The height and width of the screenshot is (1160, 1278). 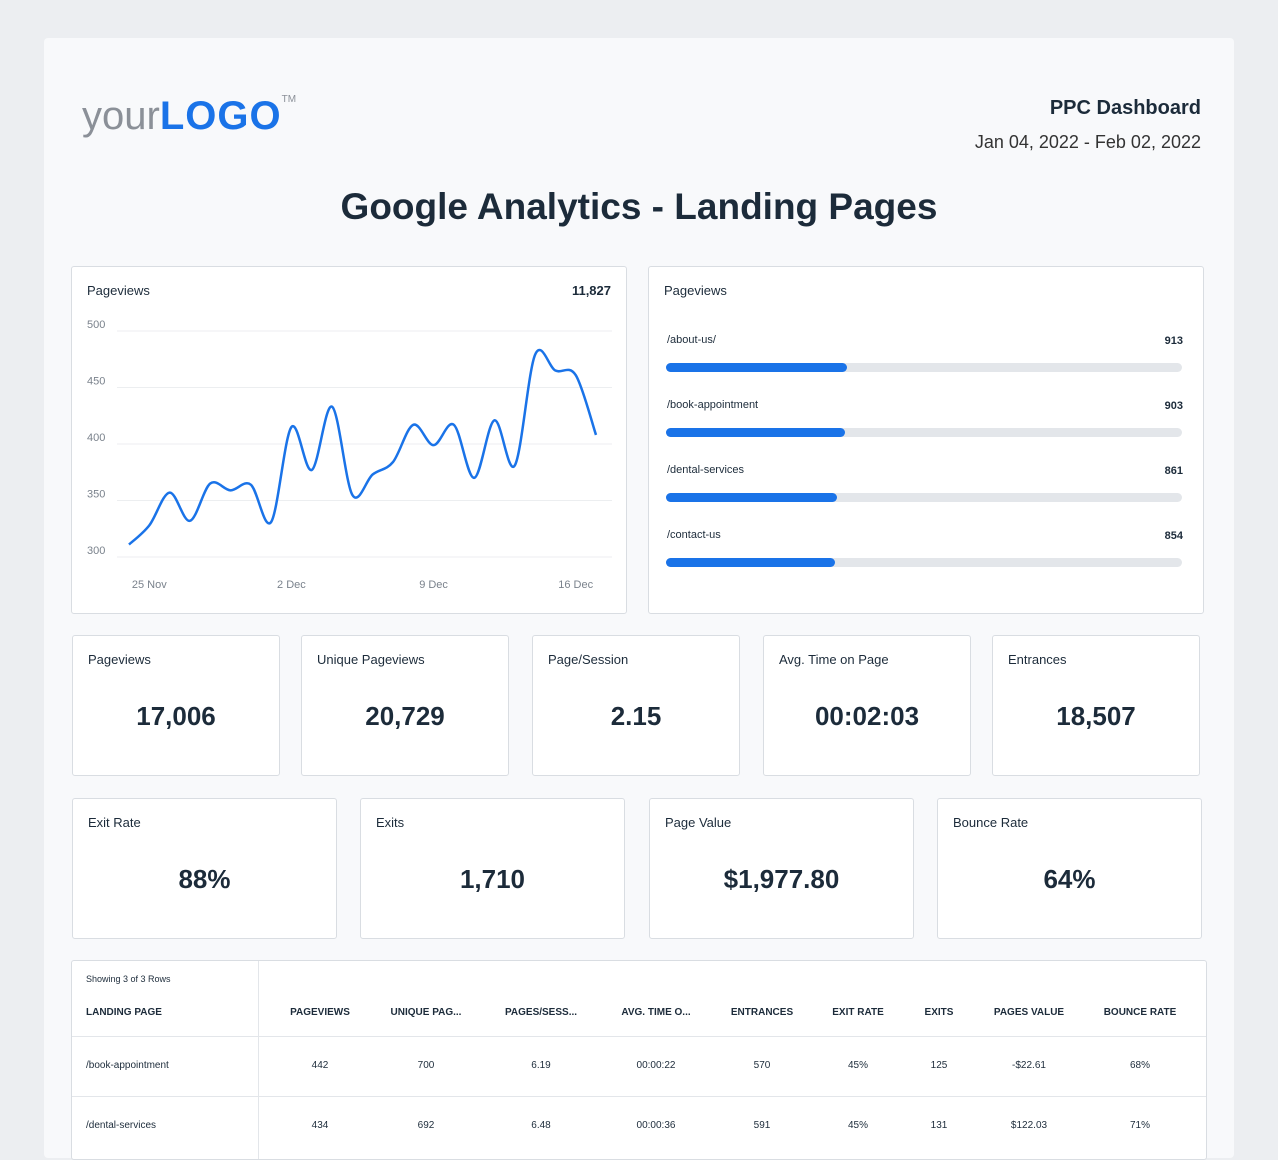 I want to click on y-tick-label: 300, so click(x=96, y=551).